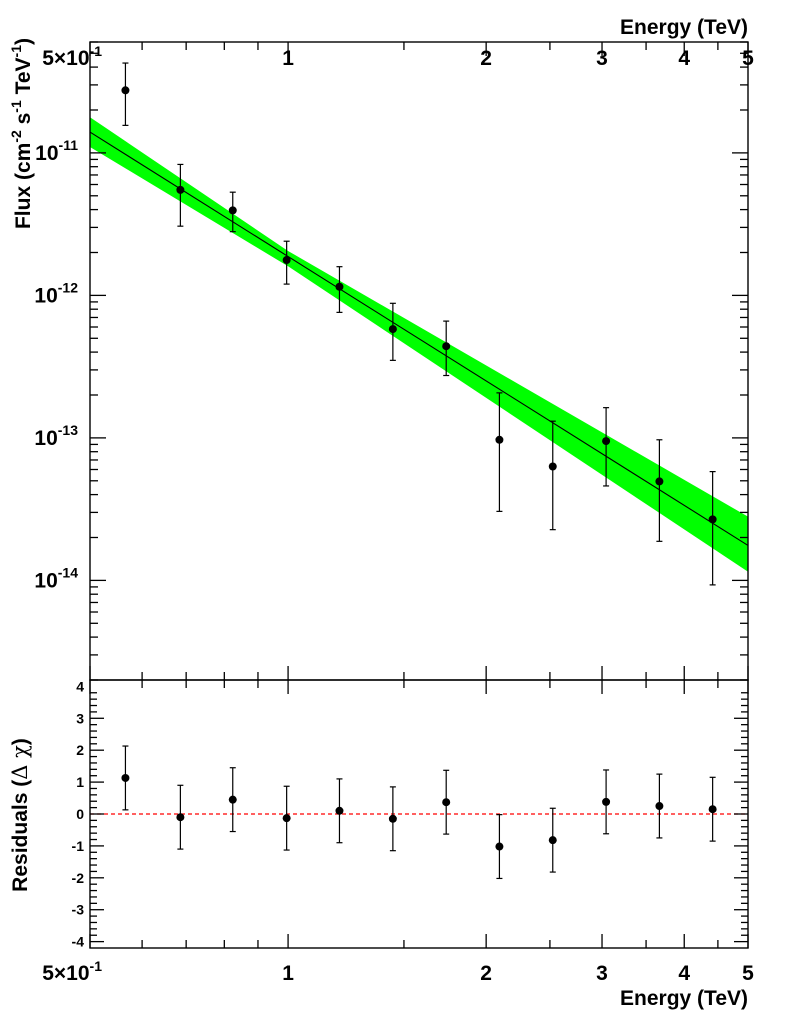  I want to click on residual-y-tick-label: 1, so click(80, 782).